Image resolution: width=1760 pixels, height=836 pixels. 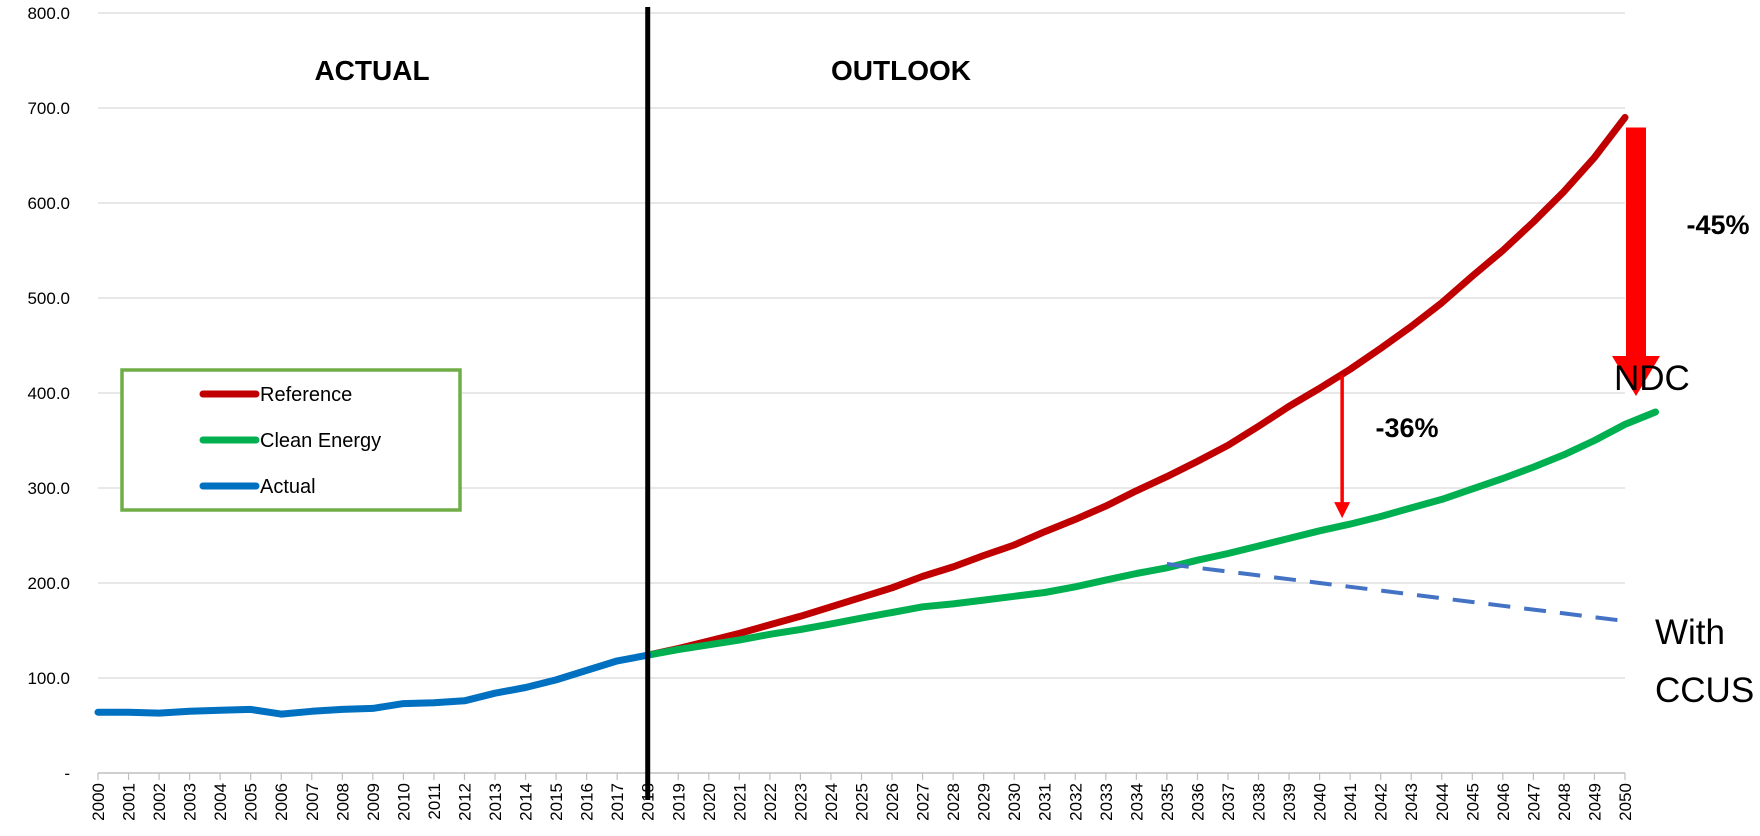 What do you see at coordinates (1564, 802) in the screenshot?
I see `x-tick-label: 2048` at bounding box center [1564, 802].